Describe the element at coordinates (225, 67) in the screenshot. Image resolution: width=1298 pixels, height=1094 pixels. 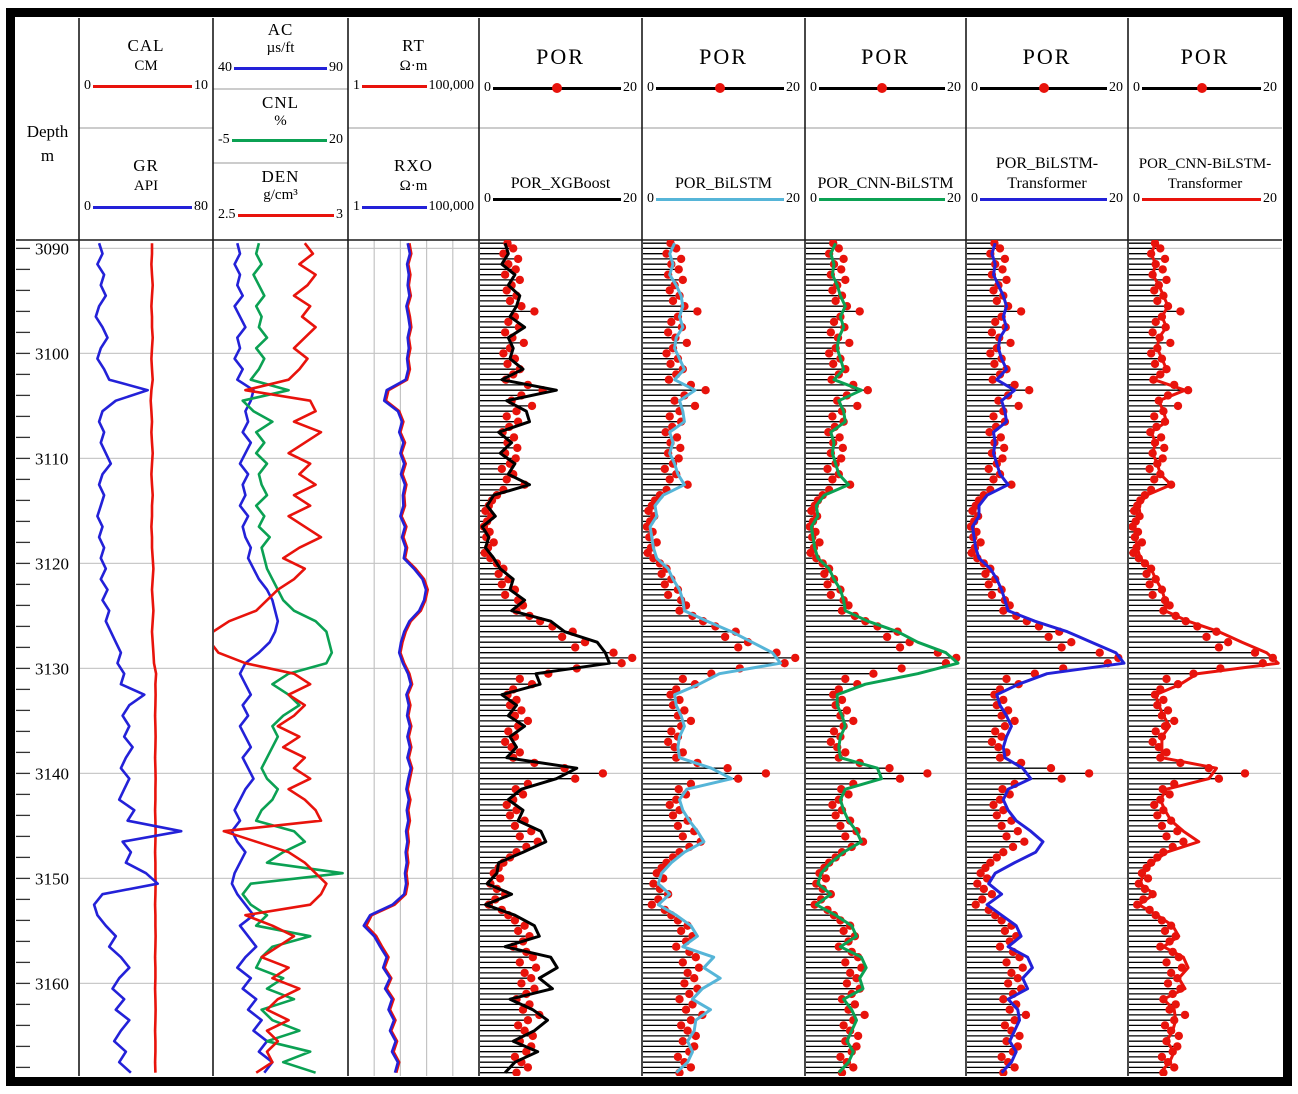
I see `scale-min: 40` at that location.